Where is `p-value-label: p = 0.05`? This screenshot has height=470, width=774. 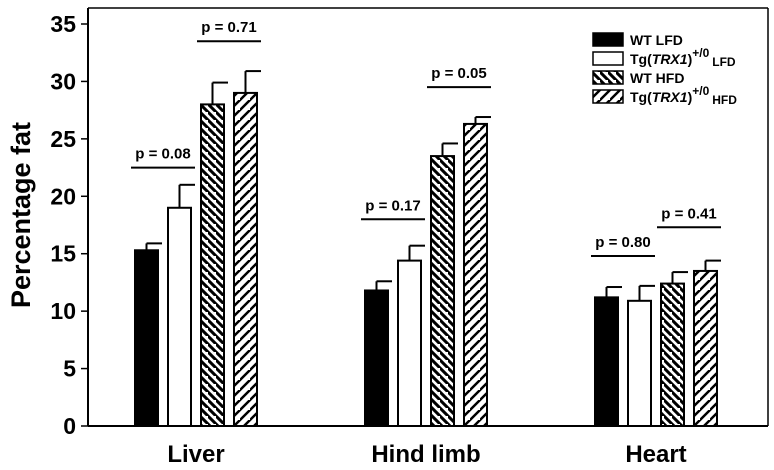 p-value-label: p = 0.05 is located at coordinates (458, 73).